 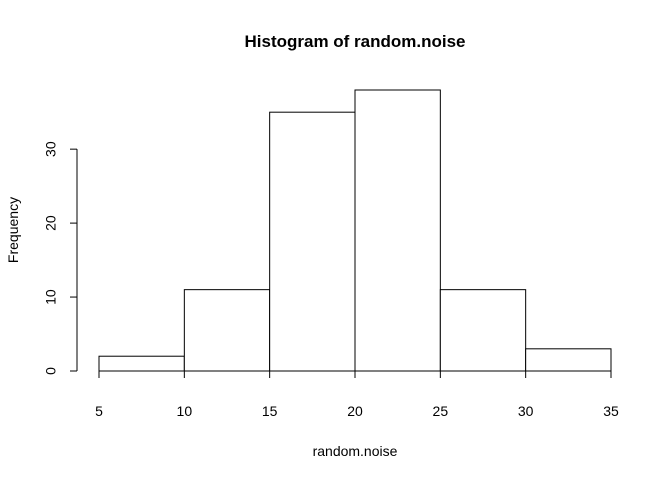 What do you see at coordinates (13, 230) in the screenshot?
I see `y-axis-label: Frequency` at bounding box center [13, 230].